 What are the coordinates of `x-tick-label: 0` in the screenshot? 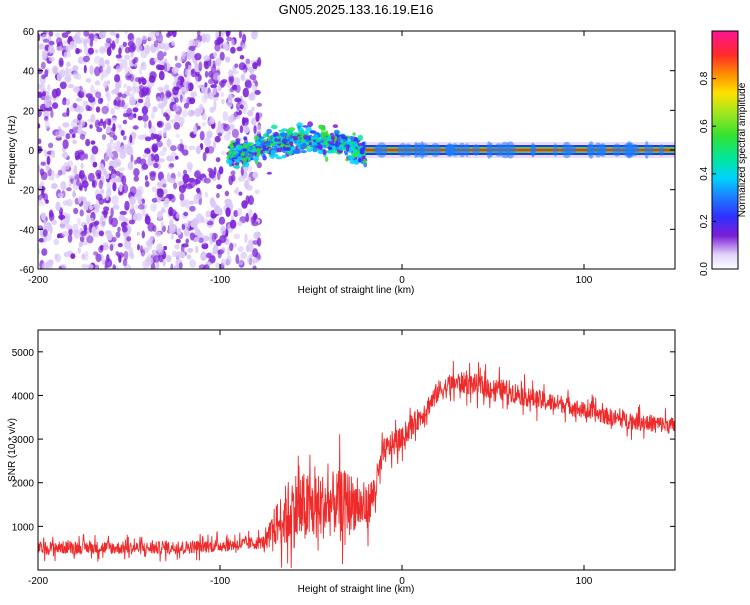 It's located at (402, 280).